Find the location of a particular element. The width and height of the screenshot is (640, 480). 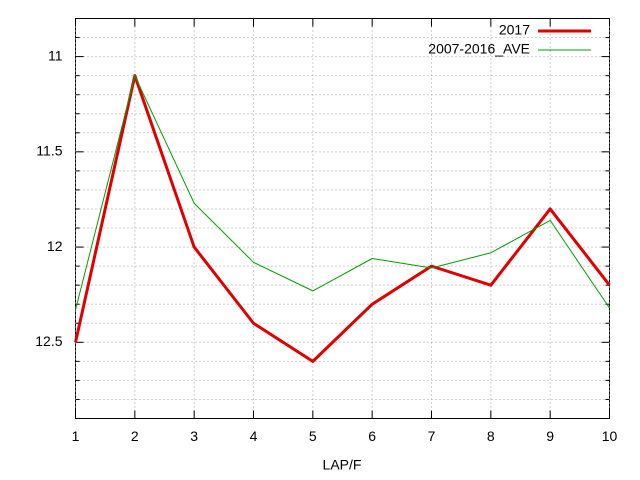

x-tick-label: 6 is located at coordinates (372, 436).